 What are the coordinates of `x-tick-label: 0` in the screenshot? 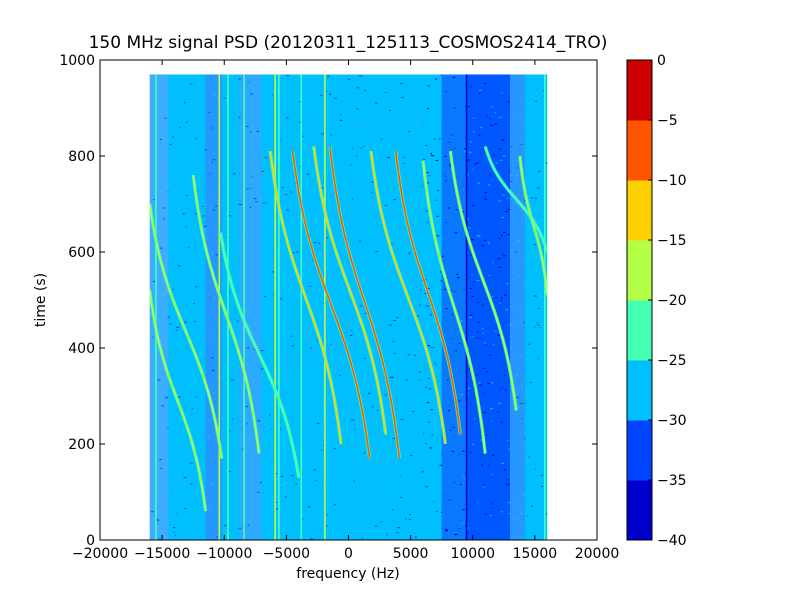 It's located at (348, 554).